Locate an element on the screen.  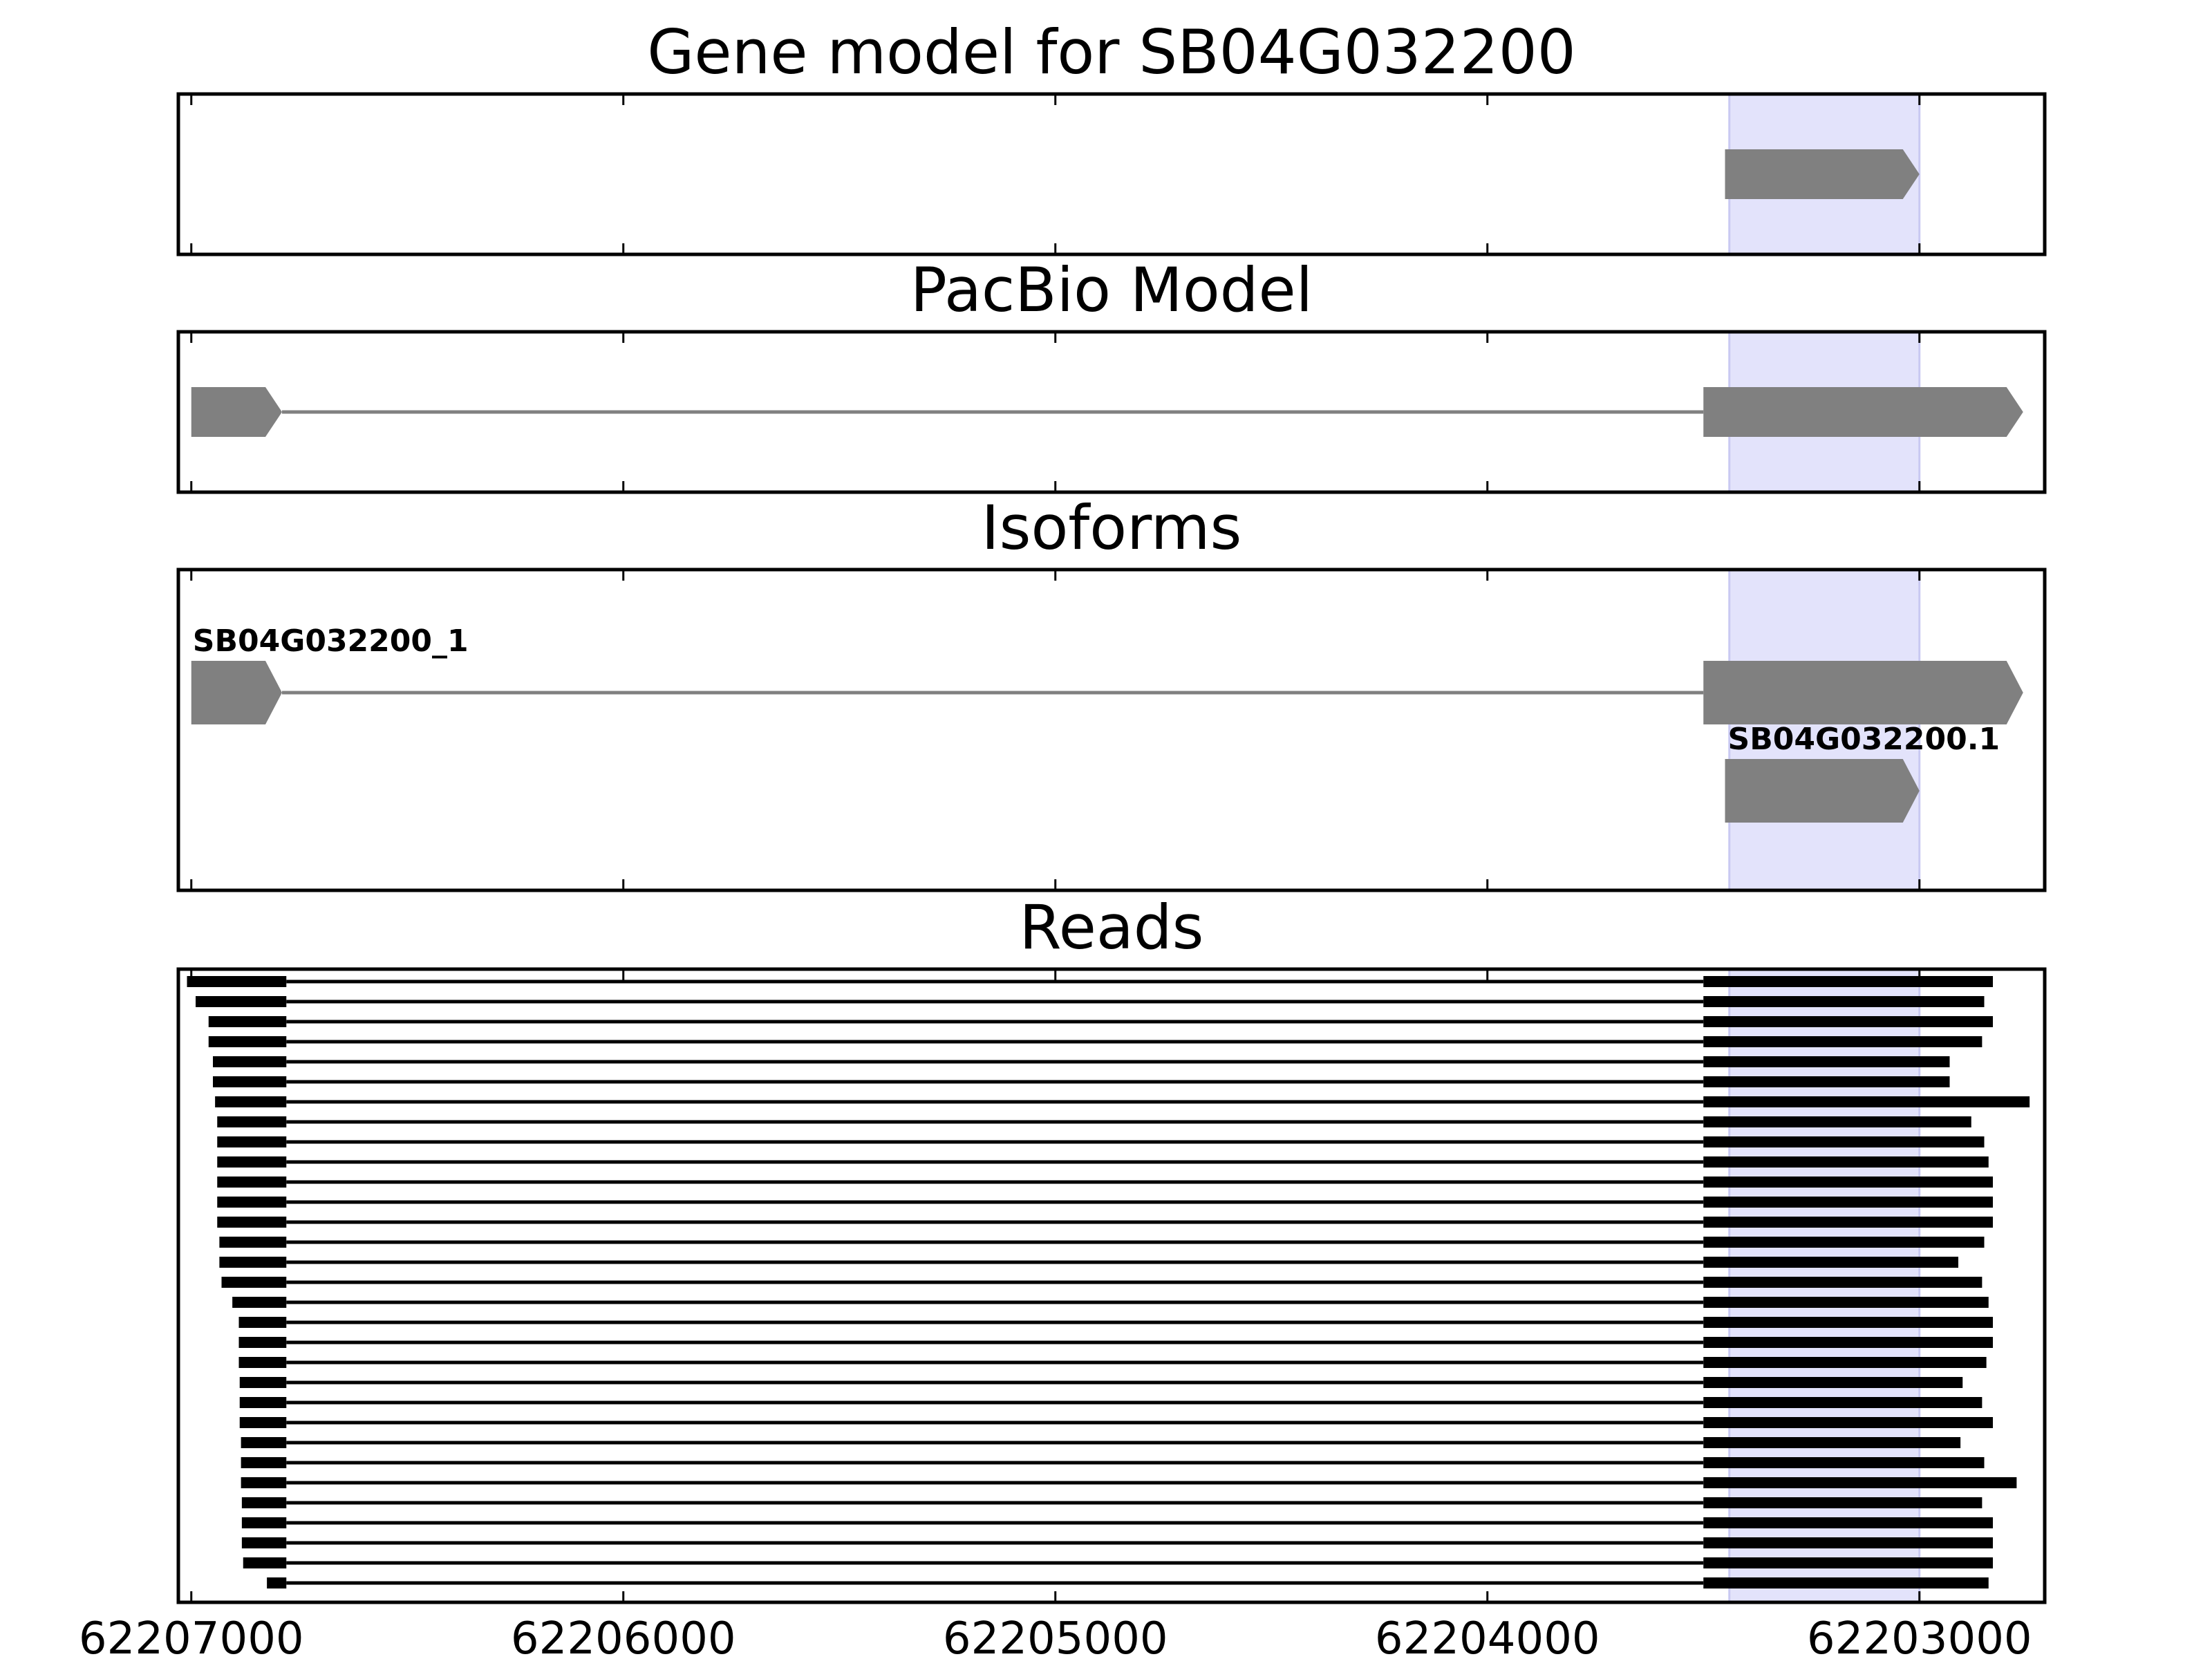
x-tick-label: 62203000 is located at coordinates (1919, 1636).